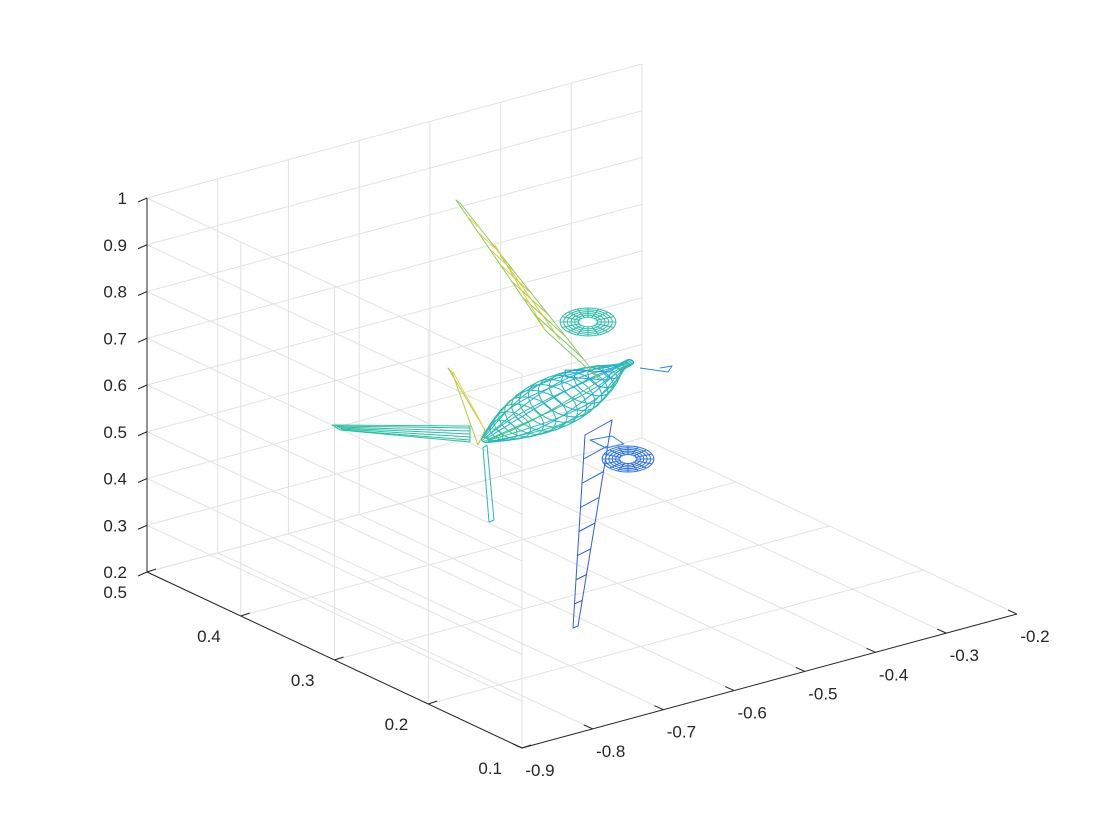 Image resolution: width=1120 pixels, height=840 pixels. I want to click on y-tick-label: 0.1, so click(490, 768).